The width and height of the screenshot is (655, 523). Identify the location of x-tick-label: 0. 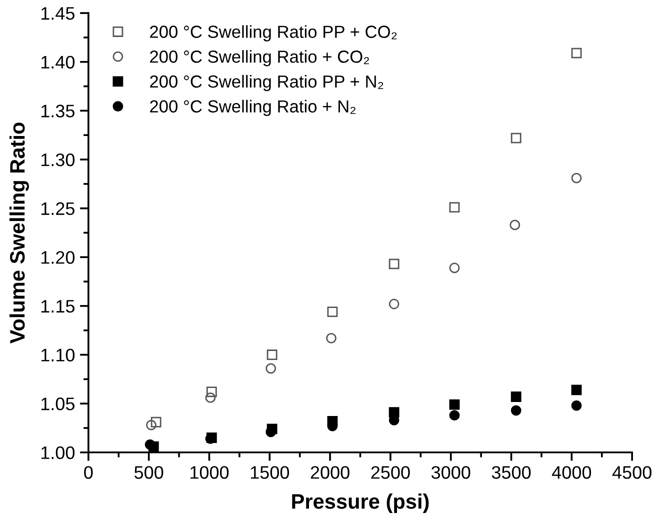
(88, 472).